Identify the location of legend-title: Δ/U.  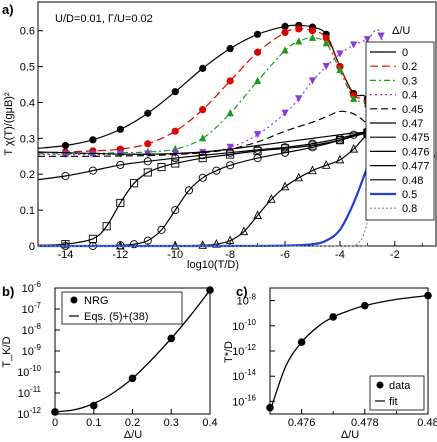
(401, 31).